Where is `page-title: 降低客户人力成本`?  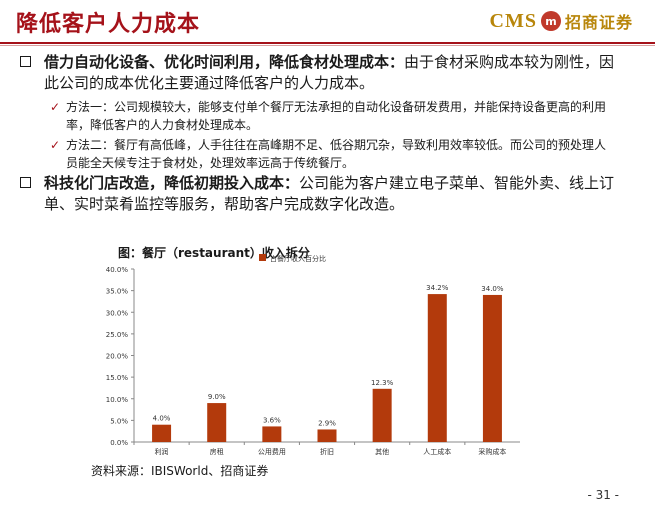 page-title: 降低客户人力成本 is located at coordinates (108, 24).